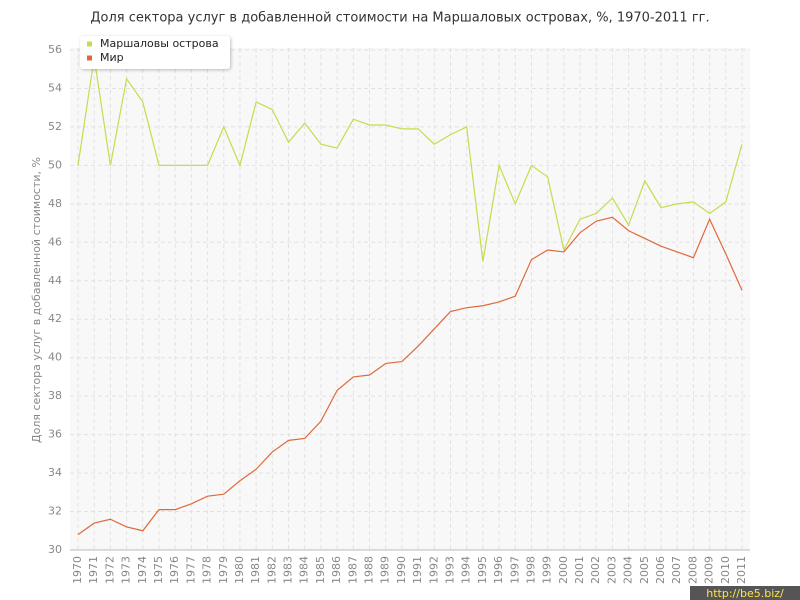  What do you see at coordinates (514, 570) in the screenshot?
I see `x-tick-label: 1997` at bounding box center [514, 570].